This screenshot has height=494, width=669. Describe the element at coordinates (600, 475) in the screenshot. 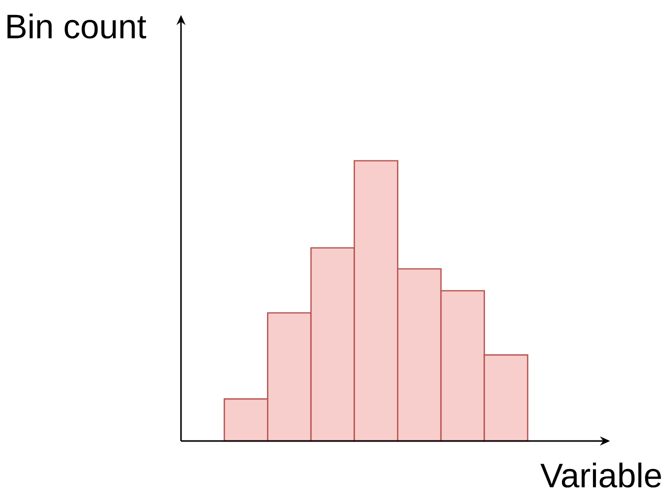

I see `x-axis-title: Variable` at that location.